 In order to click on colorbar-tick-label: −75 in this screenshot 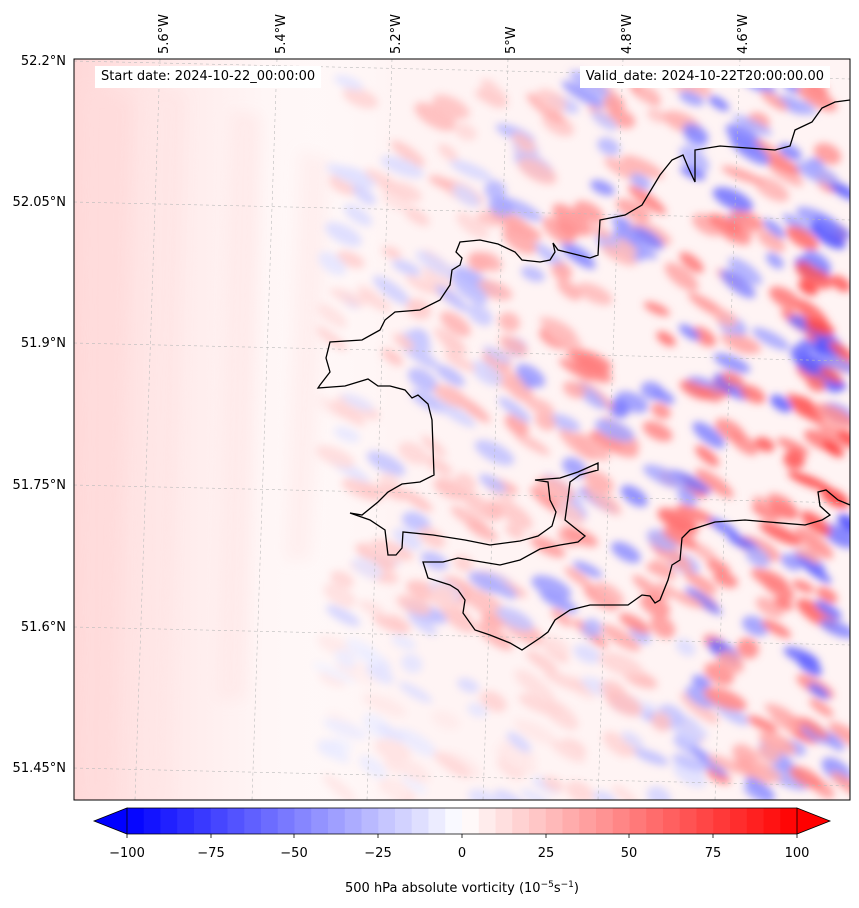, I will do `click(210, 853)`.